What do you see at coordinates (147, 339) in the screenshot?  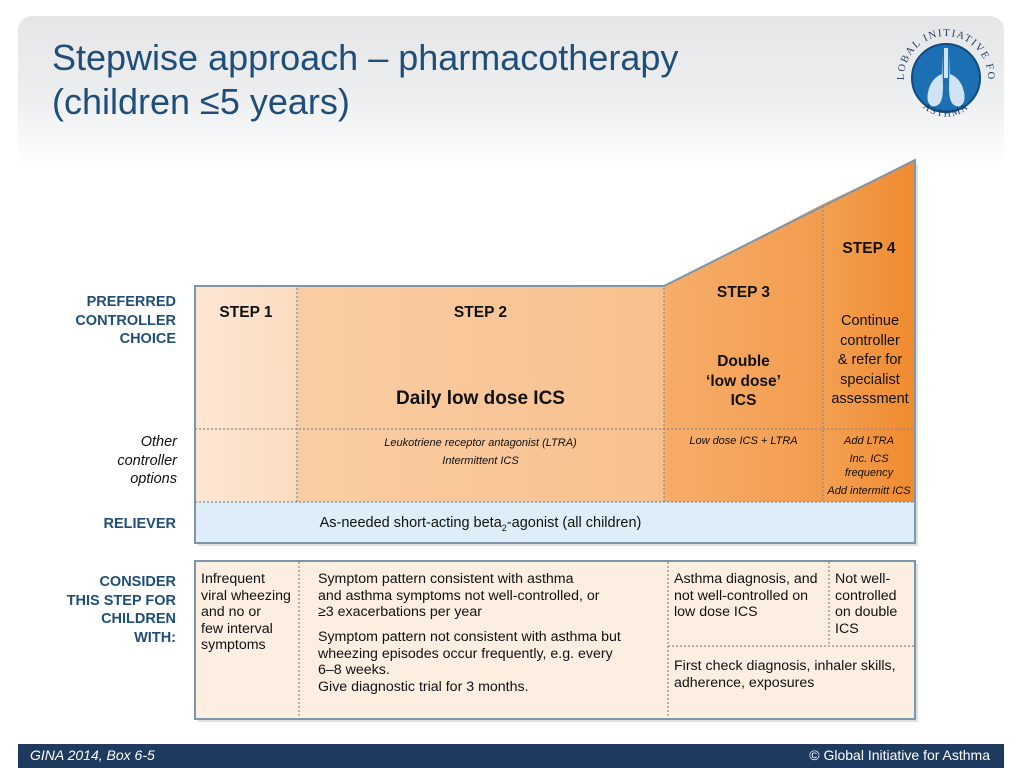 I see `label-line: CHOICE` at bounding box center [147, 339].